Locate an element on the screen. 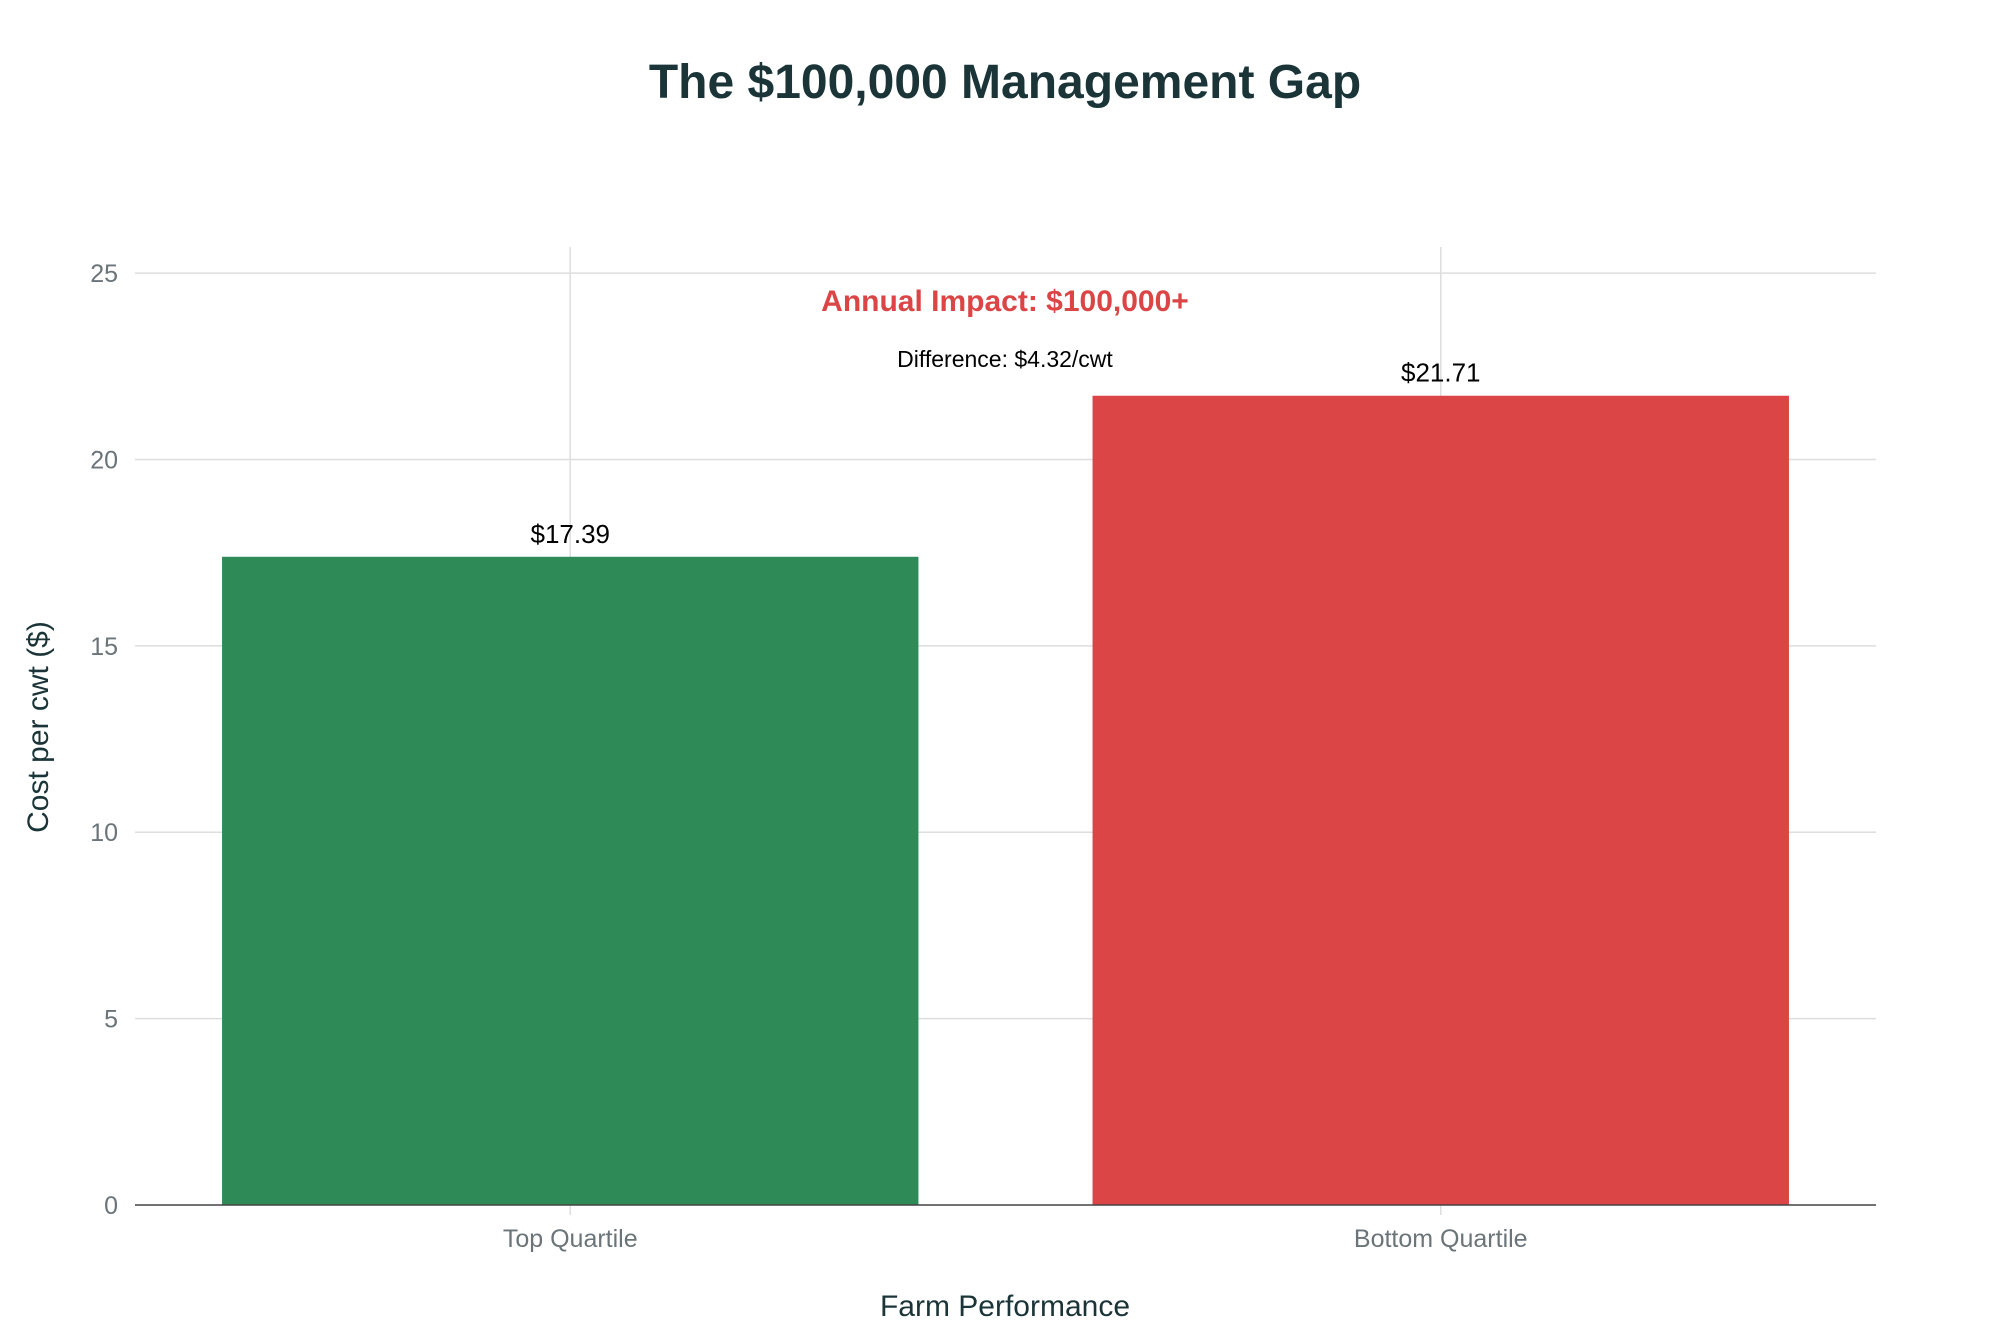  y-tick-label: 15 is located at coordinates (104, 647).